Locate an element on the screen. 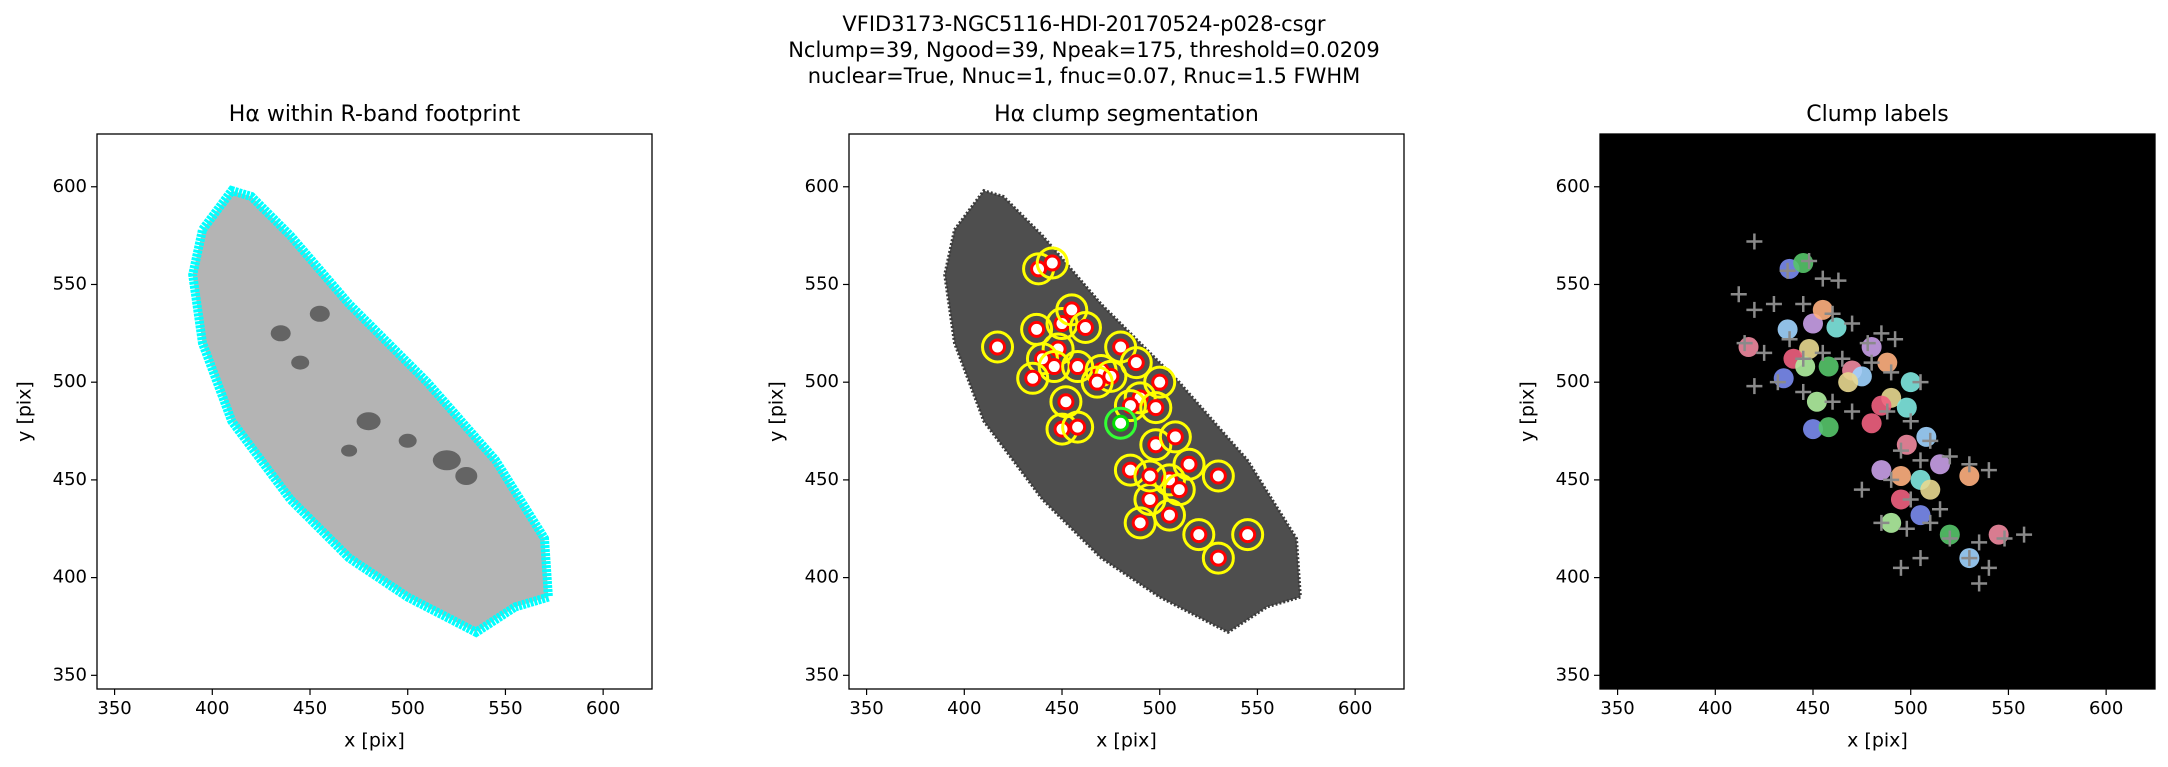  panel-title: Hα within R-band footprint is located at coordinates (375, 114).